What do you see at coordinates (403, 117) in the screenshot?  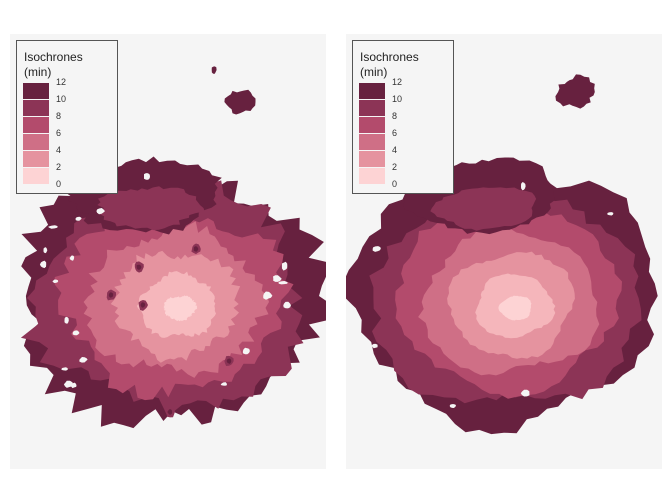 I see `legend-right: Isochrones (min) 12 10 8 6 4 2 0` at bounding box center [403, 117].